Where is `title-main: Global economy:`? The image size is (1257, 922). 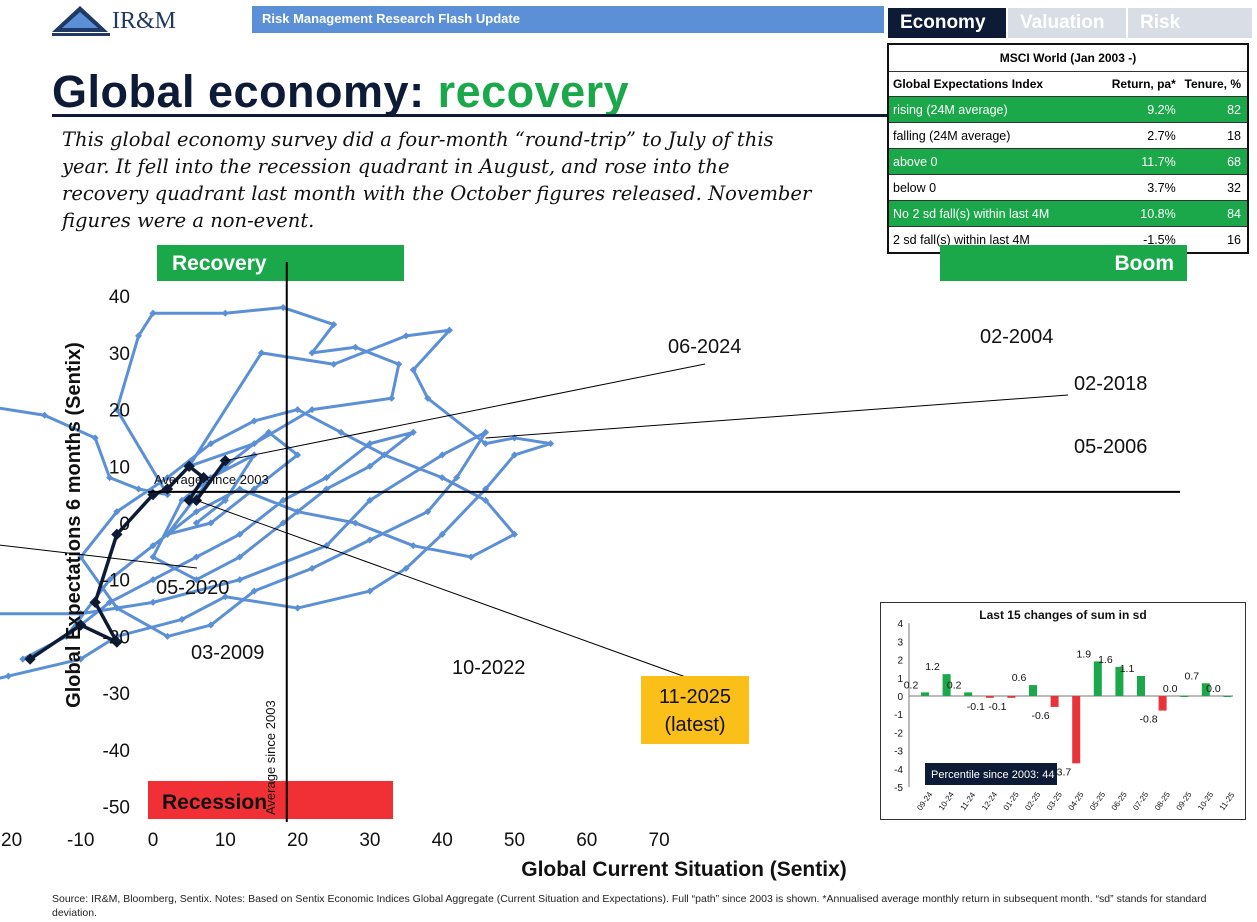
title-main: Global economy: is located at coordinates (245, 91).